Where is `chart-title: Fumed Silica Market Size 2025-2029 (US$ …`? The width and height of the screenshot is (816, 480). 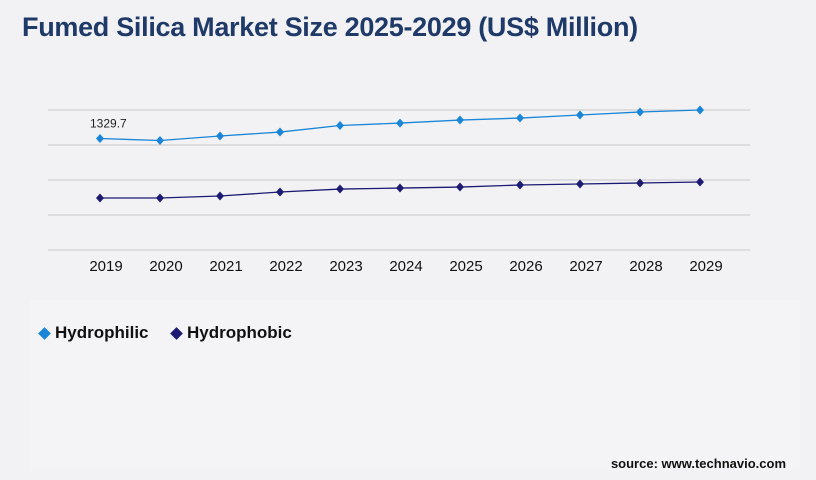
chart-title: Fumed Silica Market Size 2025-2029 (US$ … is located at coordinates (330, 27).